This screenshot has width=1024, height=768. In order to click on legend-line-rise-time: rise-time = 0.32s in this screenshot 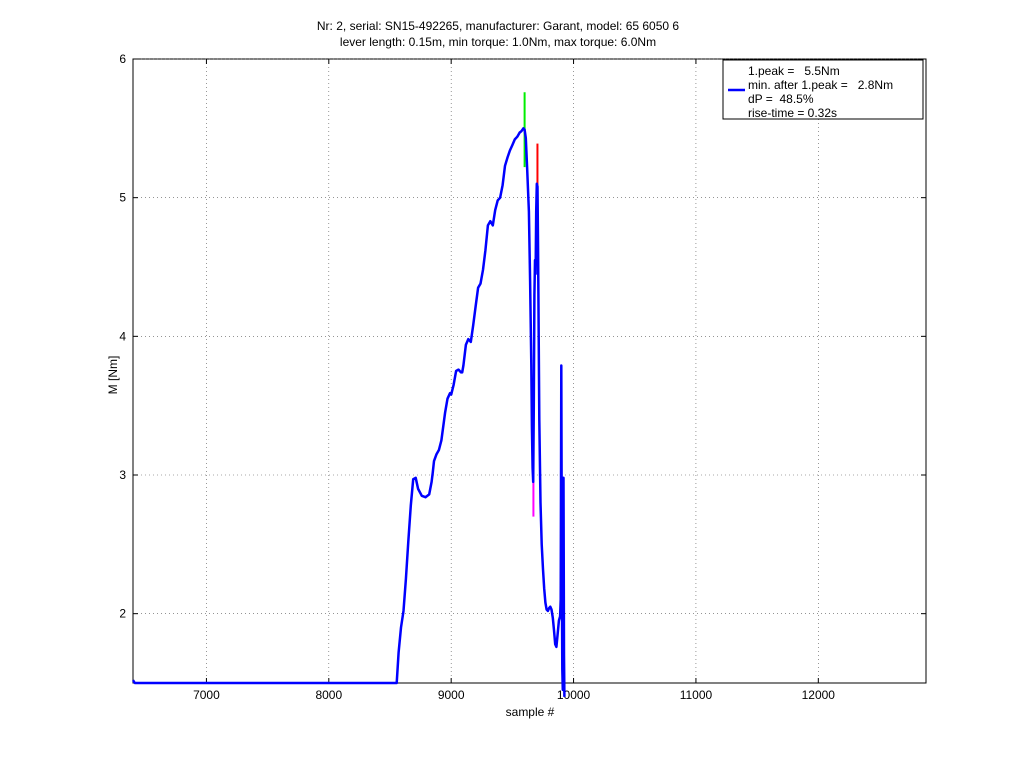, I will do `click(792, 113)`.